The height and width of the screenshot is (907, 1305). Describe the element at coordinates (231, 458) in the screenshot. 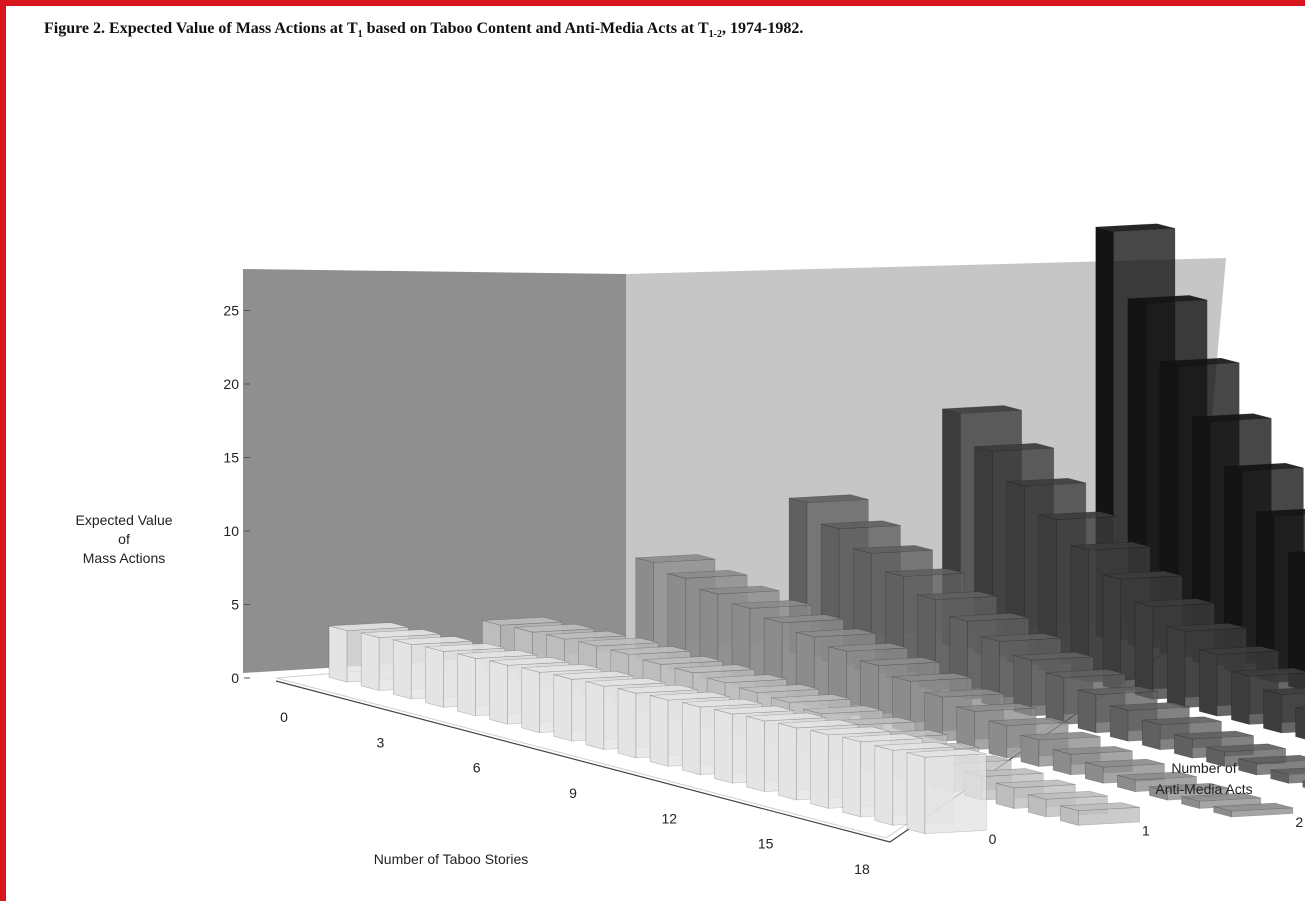

I see `y-tick-label: 15` at that location.